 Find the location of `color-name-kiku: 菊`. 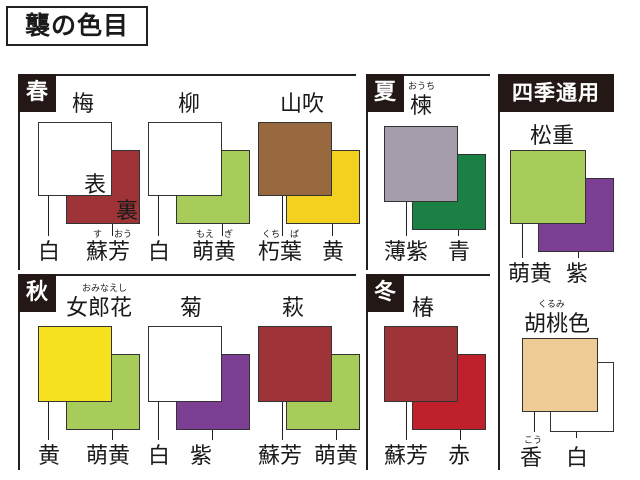

color-name-kiku: 菊 is located at coordinates (191, 308).